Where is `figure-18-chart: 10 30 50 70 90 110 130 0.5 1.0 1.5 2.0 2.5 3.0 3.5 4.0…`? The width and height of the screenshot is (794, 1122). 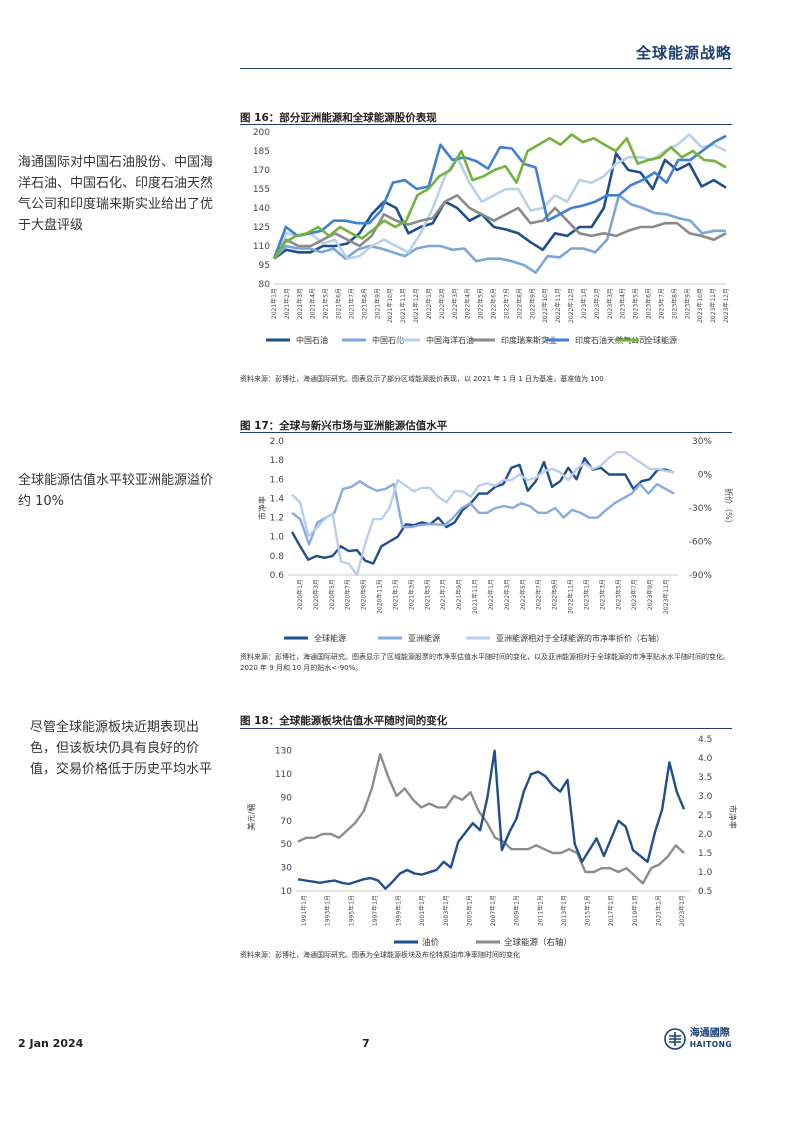
figure-18-chart: 10 30 50 70 90 110 130 0.5 1.0 1.5 2.0 2.5 3.0 3.5 4.0… is located at coordinates (492, 841).